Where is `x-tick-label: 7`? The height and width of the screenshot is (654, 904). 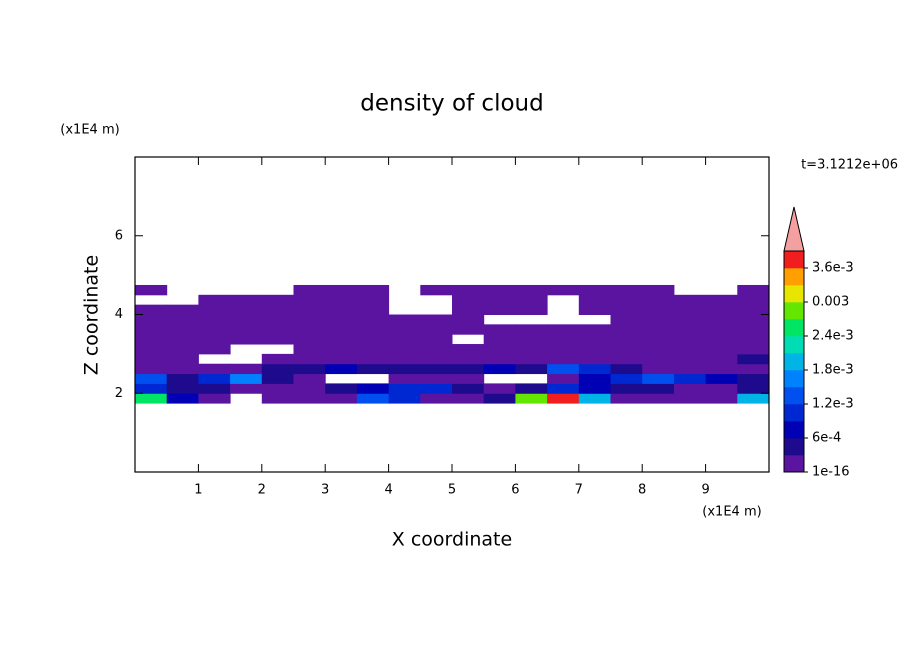 x-tick-label: 7 is located at coordinates (579, 490).